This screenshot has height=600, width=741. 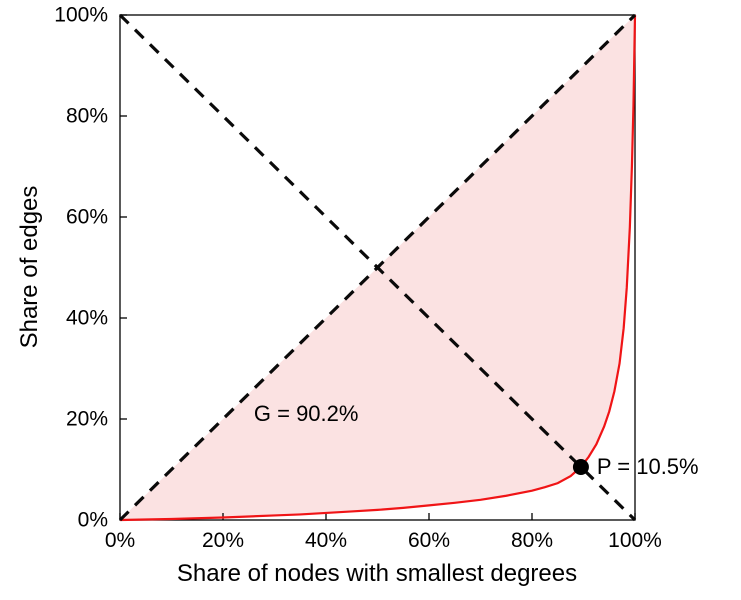 What do you see at coordinates (86, 419) in the screenshot?
I see `y-tick-label: 20%` at bounding box center [86, 419].